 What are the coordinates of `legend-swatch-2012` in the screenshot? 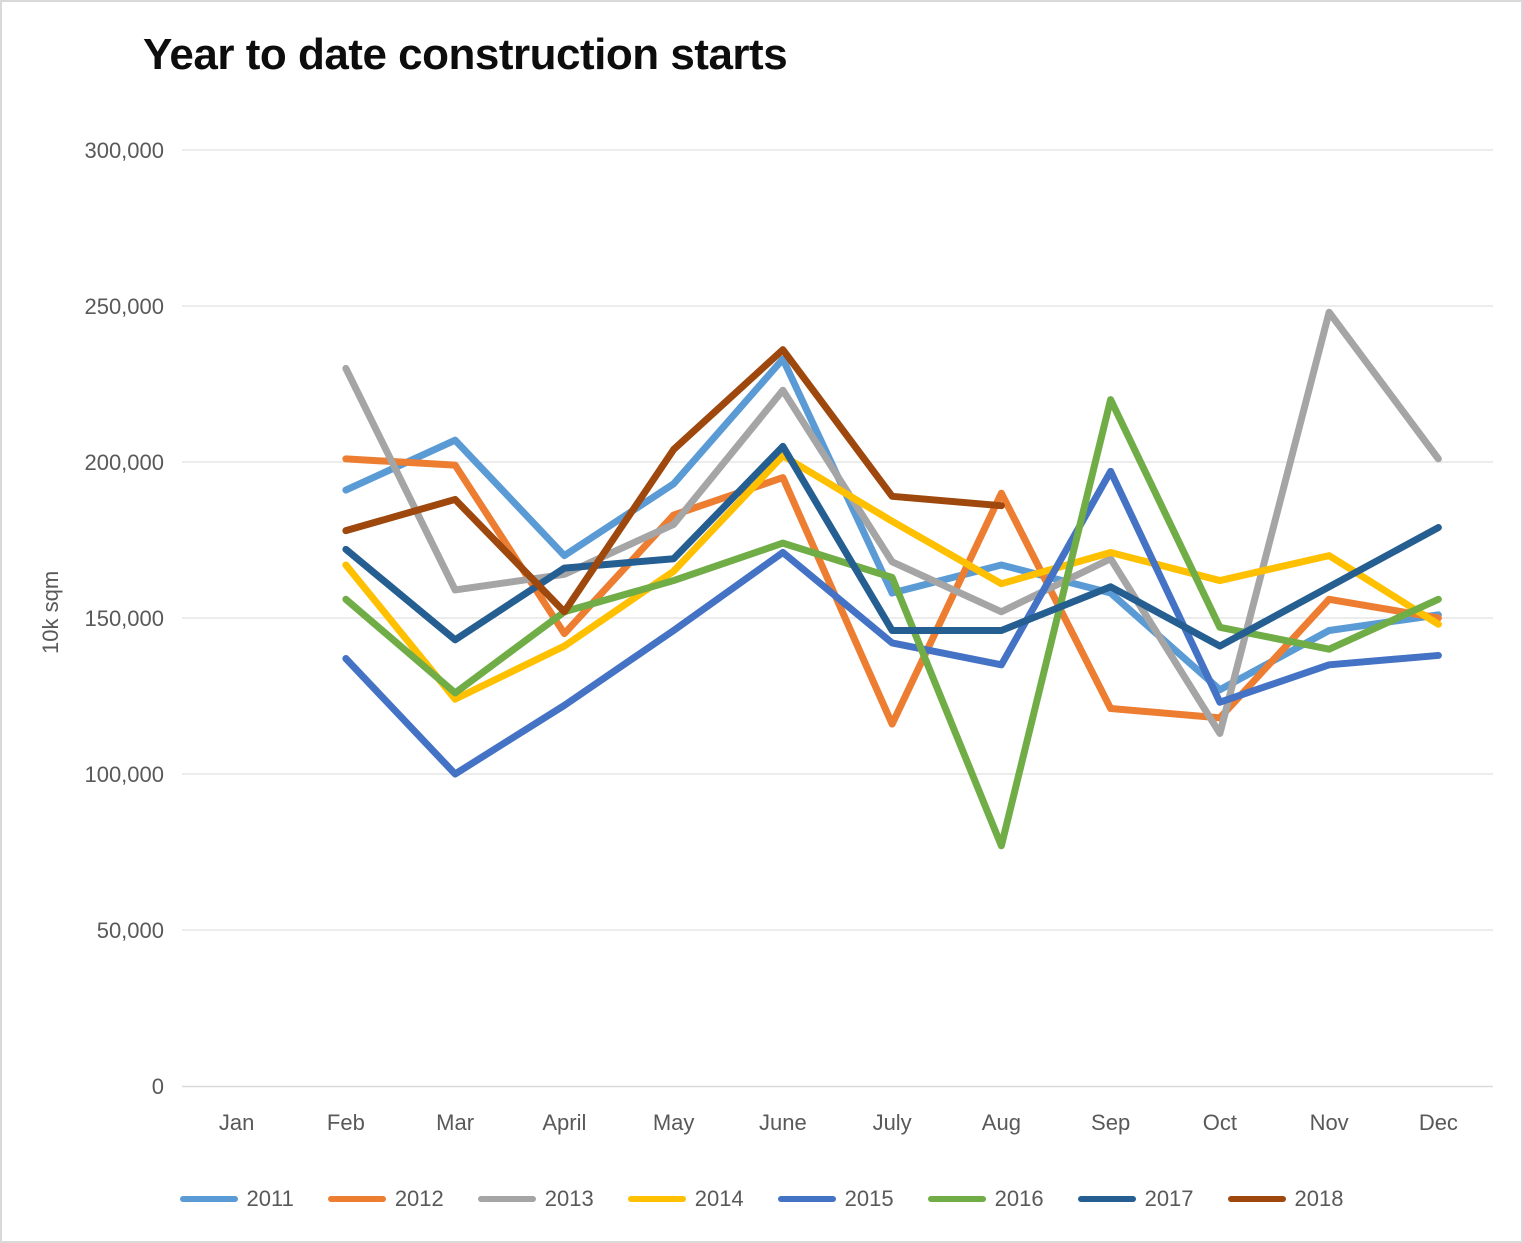 It's located at (356, 1199).